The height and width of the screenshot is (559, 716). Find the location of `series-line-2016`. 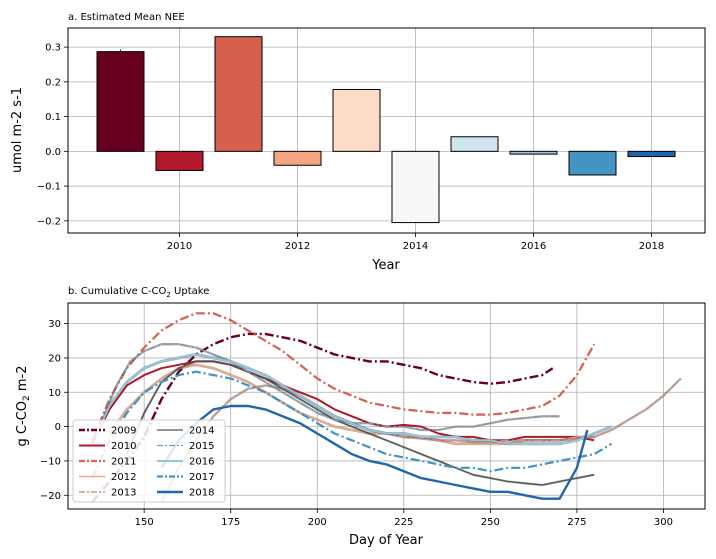

series-line-2016 is located at coordinates (353, 399).